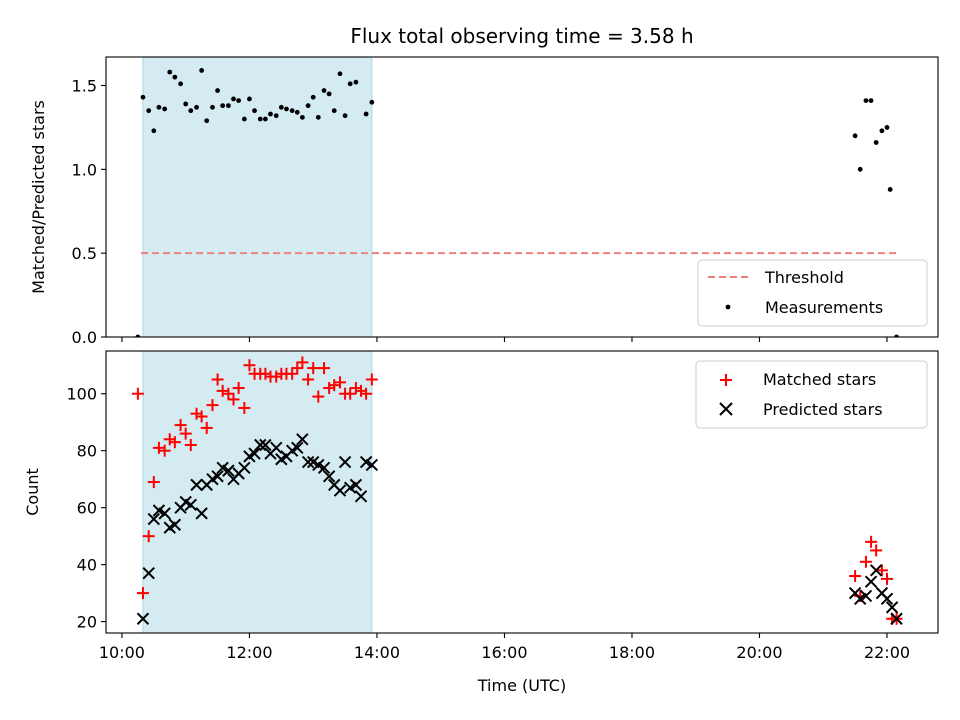  I want to click on ratio-y-tick-label: 0.0, so click(84, 337).